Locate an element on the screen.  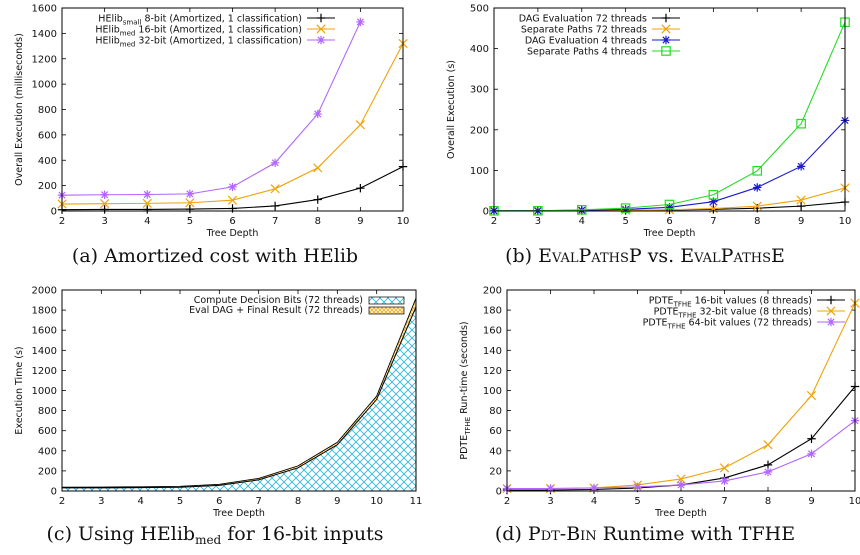
y-tick-label: 180 is located at coordinates (492, 311).